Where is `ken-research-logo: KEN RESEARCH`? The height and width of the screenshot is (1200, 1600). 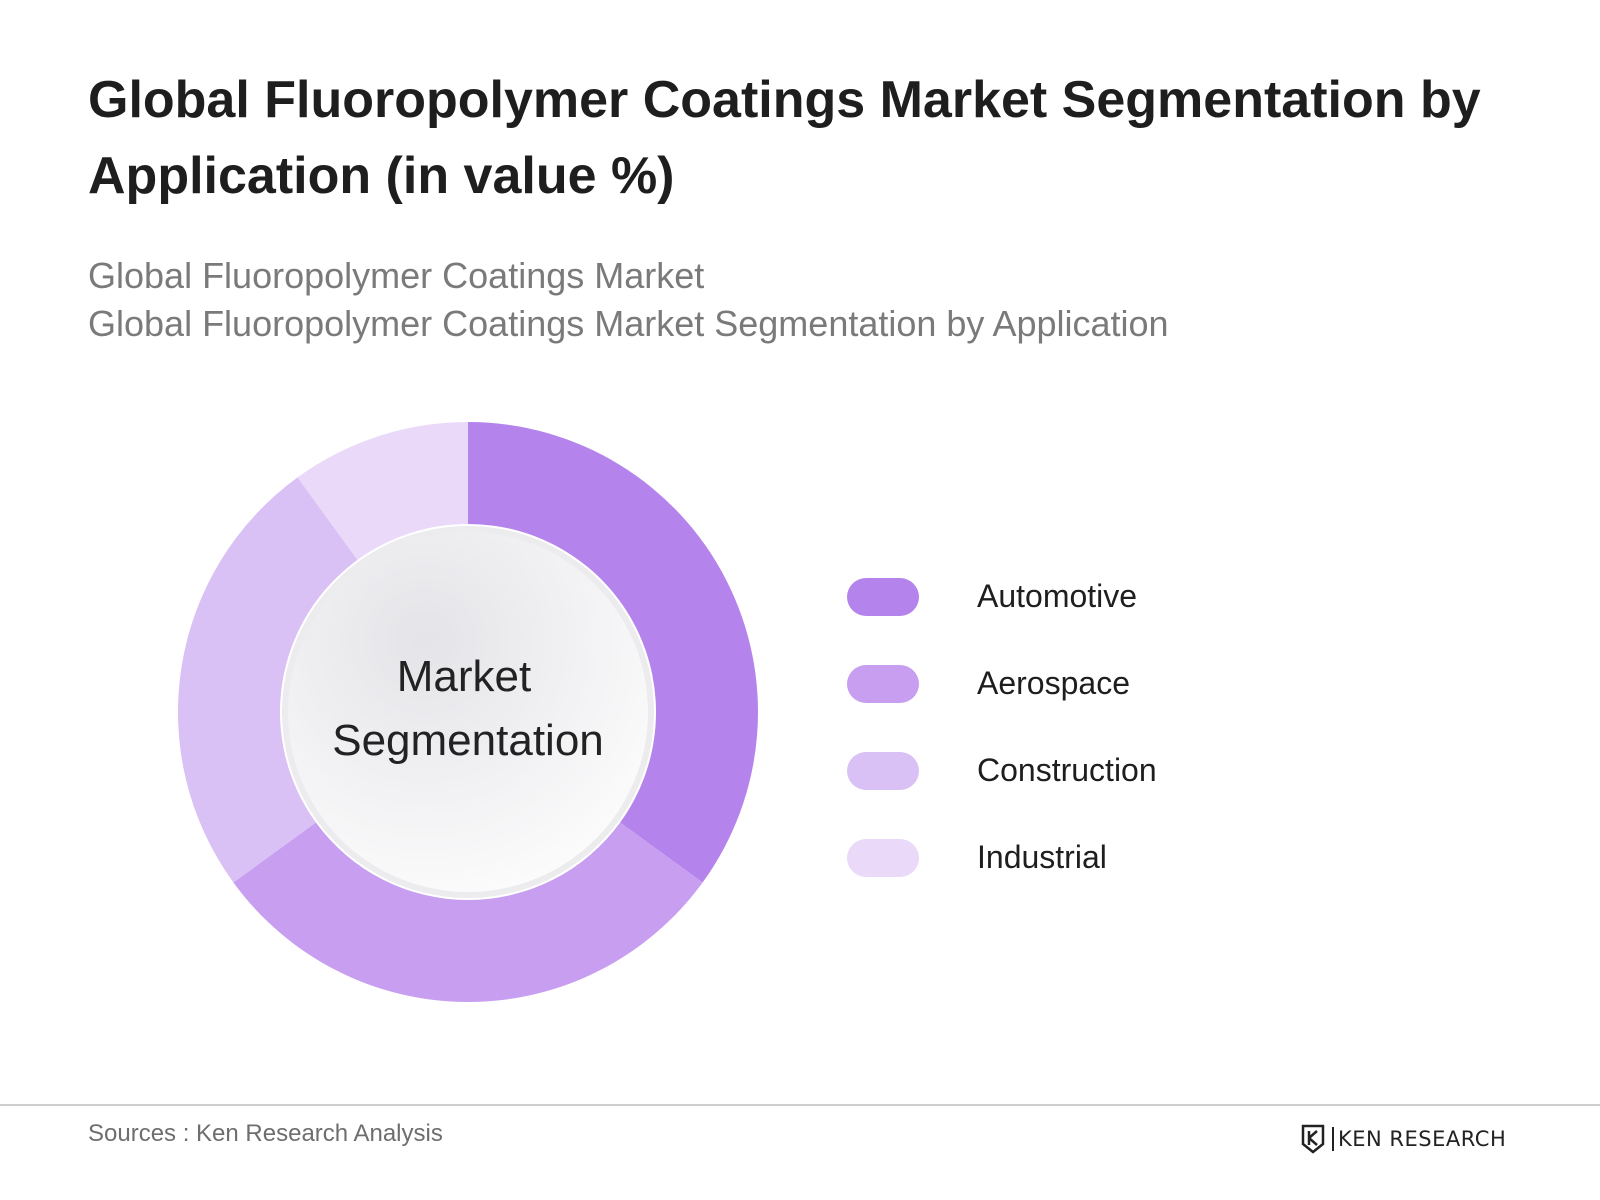
ken-research-logo: KEN RESEARCH is located at coordinates (1403, 1139).